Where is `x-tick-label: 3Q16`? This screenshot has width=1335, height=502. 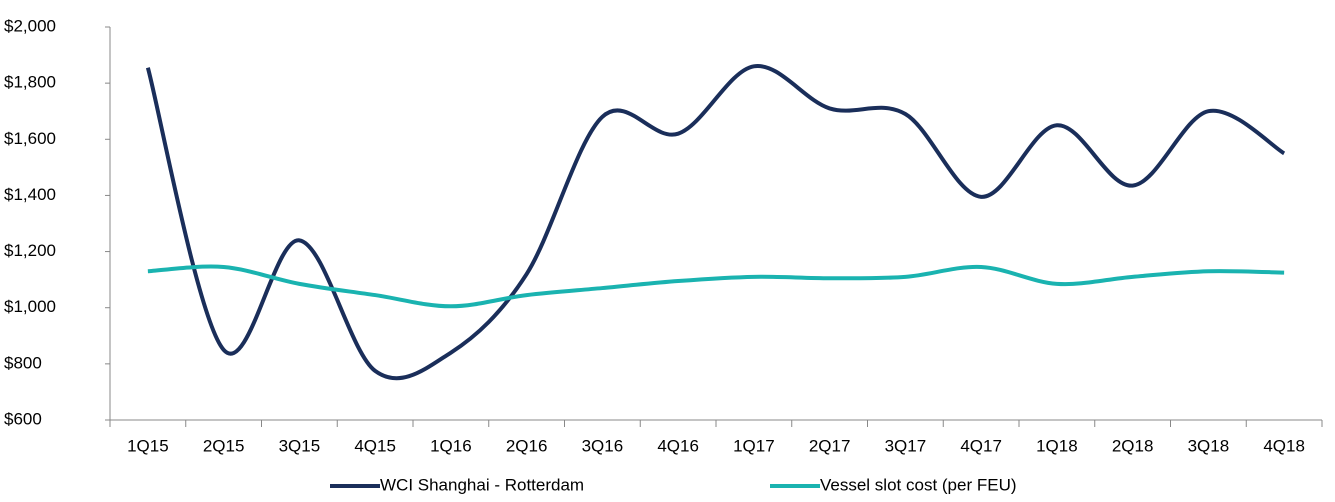 x-tick-label: 3Q16 is located at coordinates (603, 445).